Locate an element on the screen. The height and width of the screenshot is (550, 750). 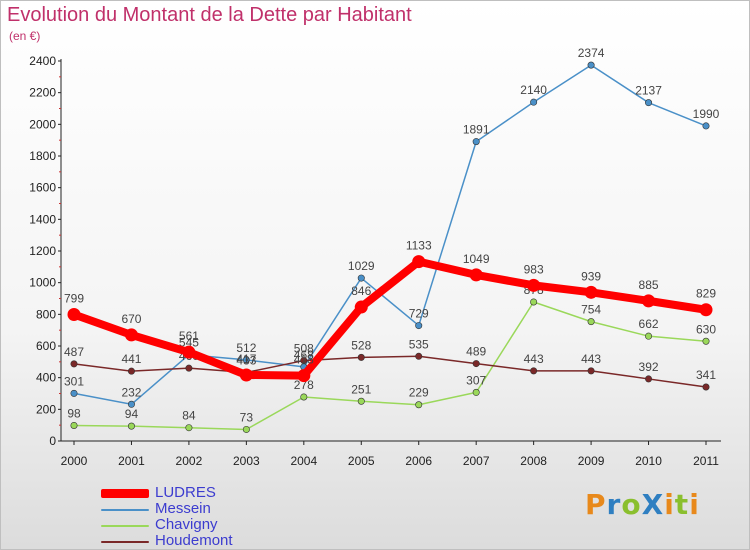
logo-letter: P is located at coordinates (596, 504).